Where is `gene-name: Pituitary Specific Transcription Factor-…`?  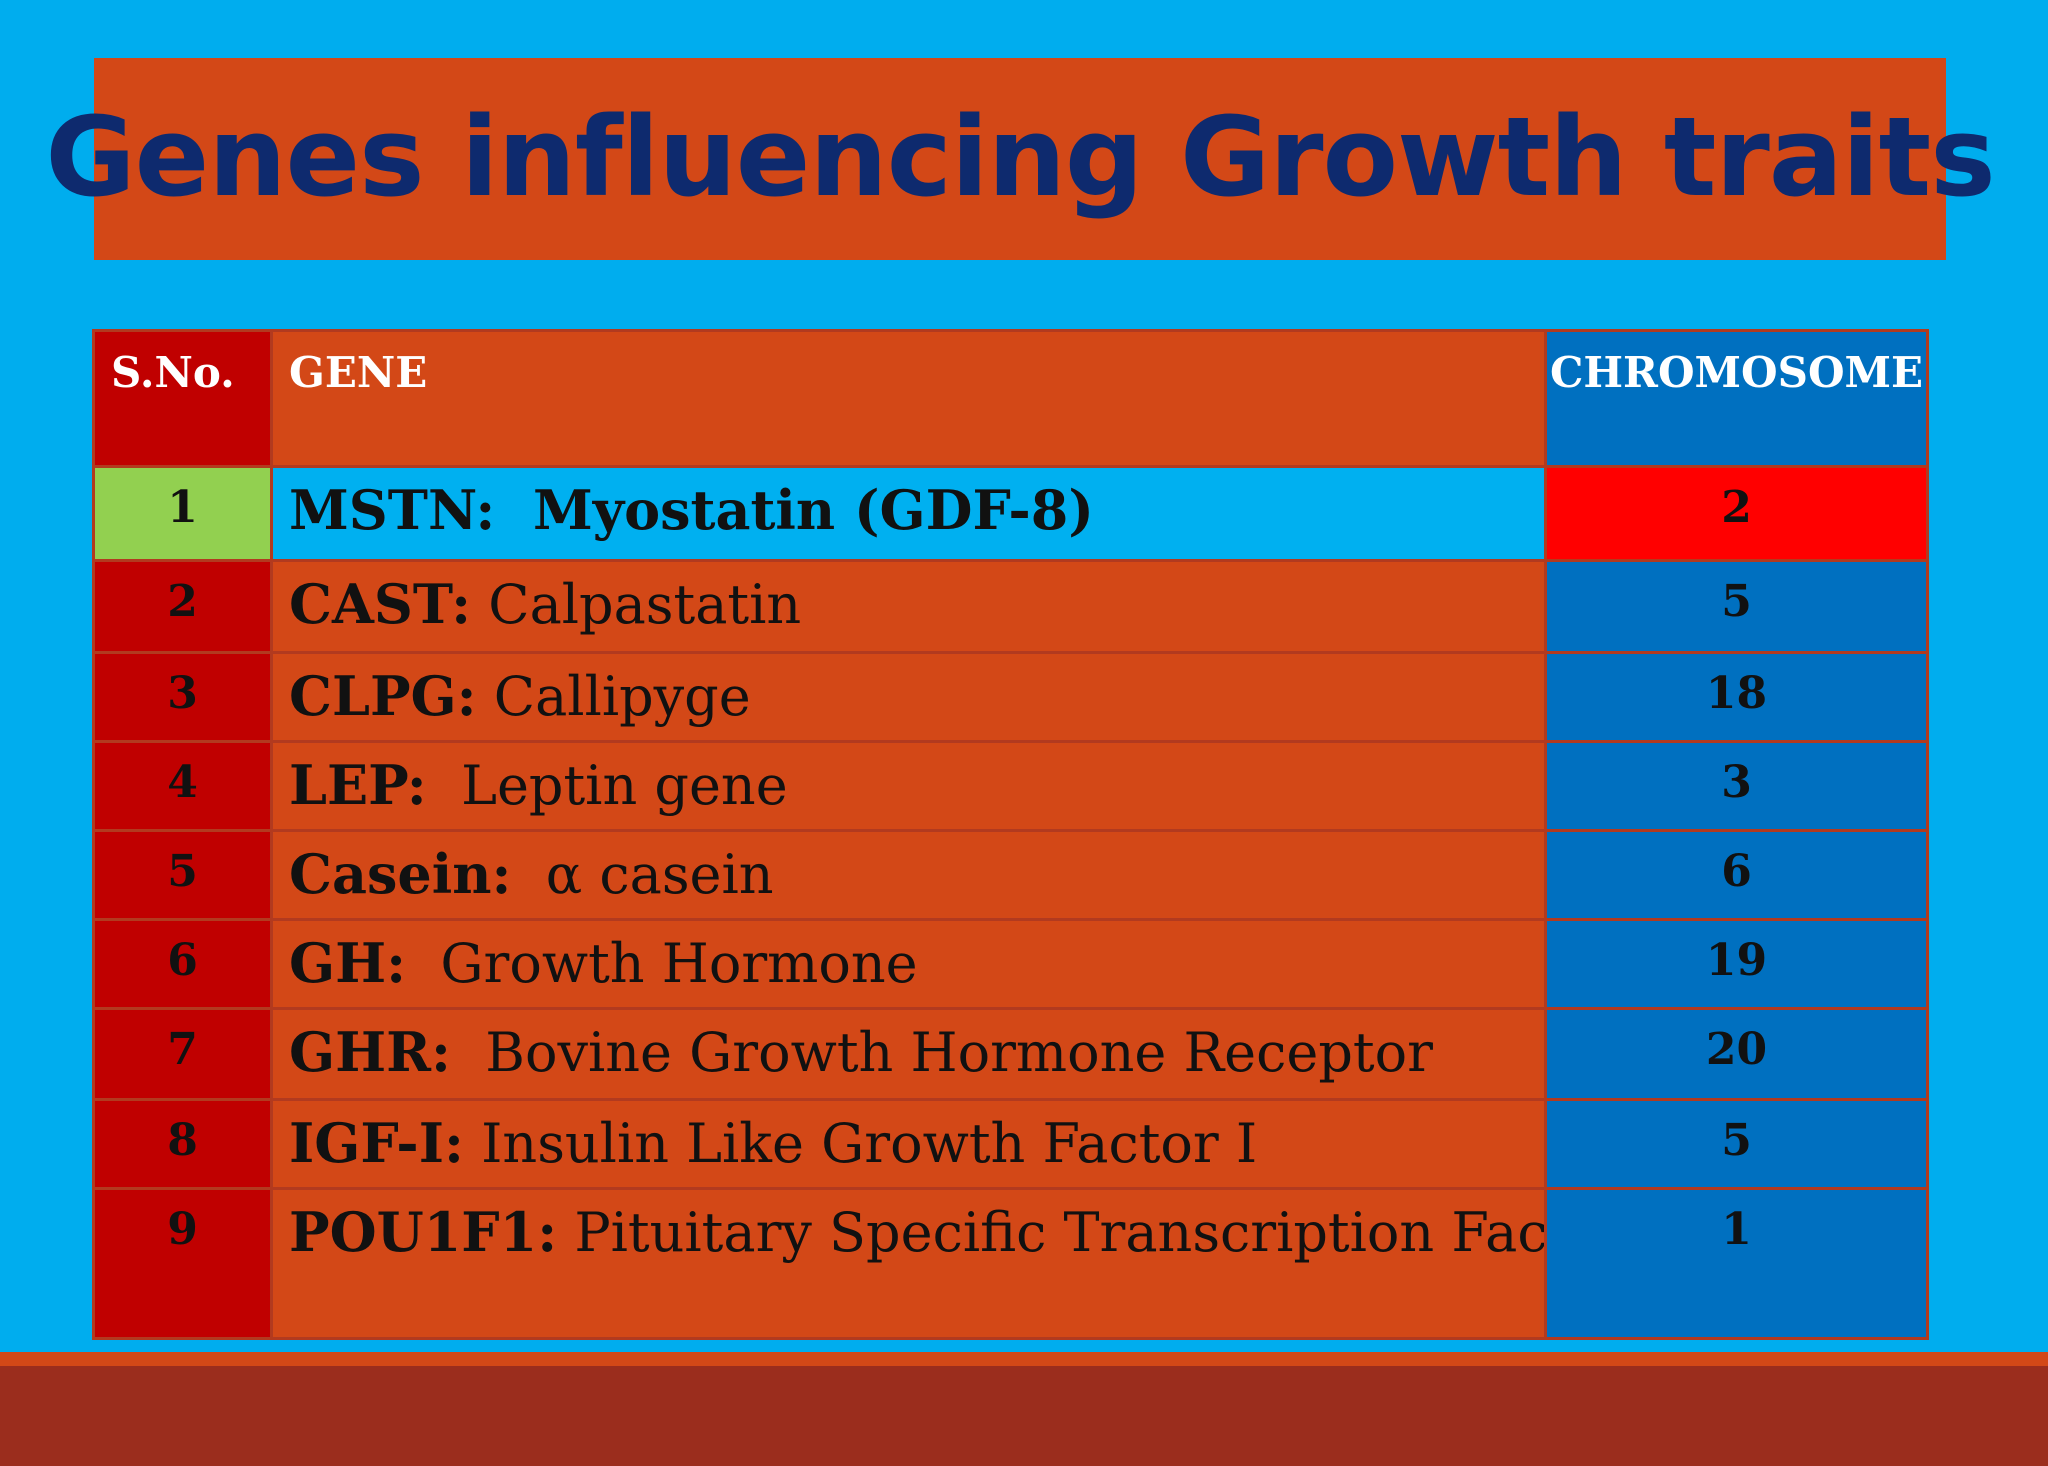
gene-name: Pituitary Specific Transcription Factor-… is located at coordinates (1060, 1232).